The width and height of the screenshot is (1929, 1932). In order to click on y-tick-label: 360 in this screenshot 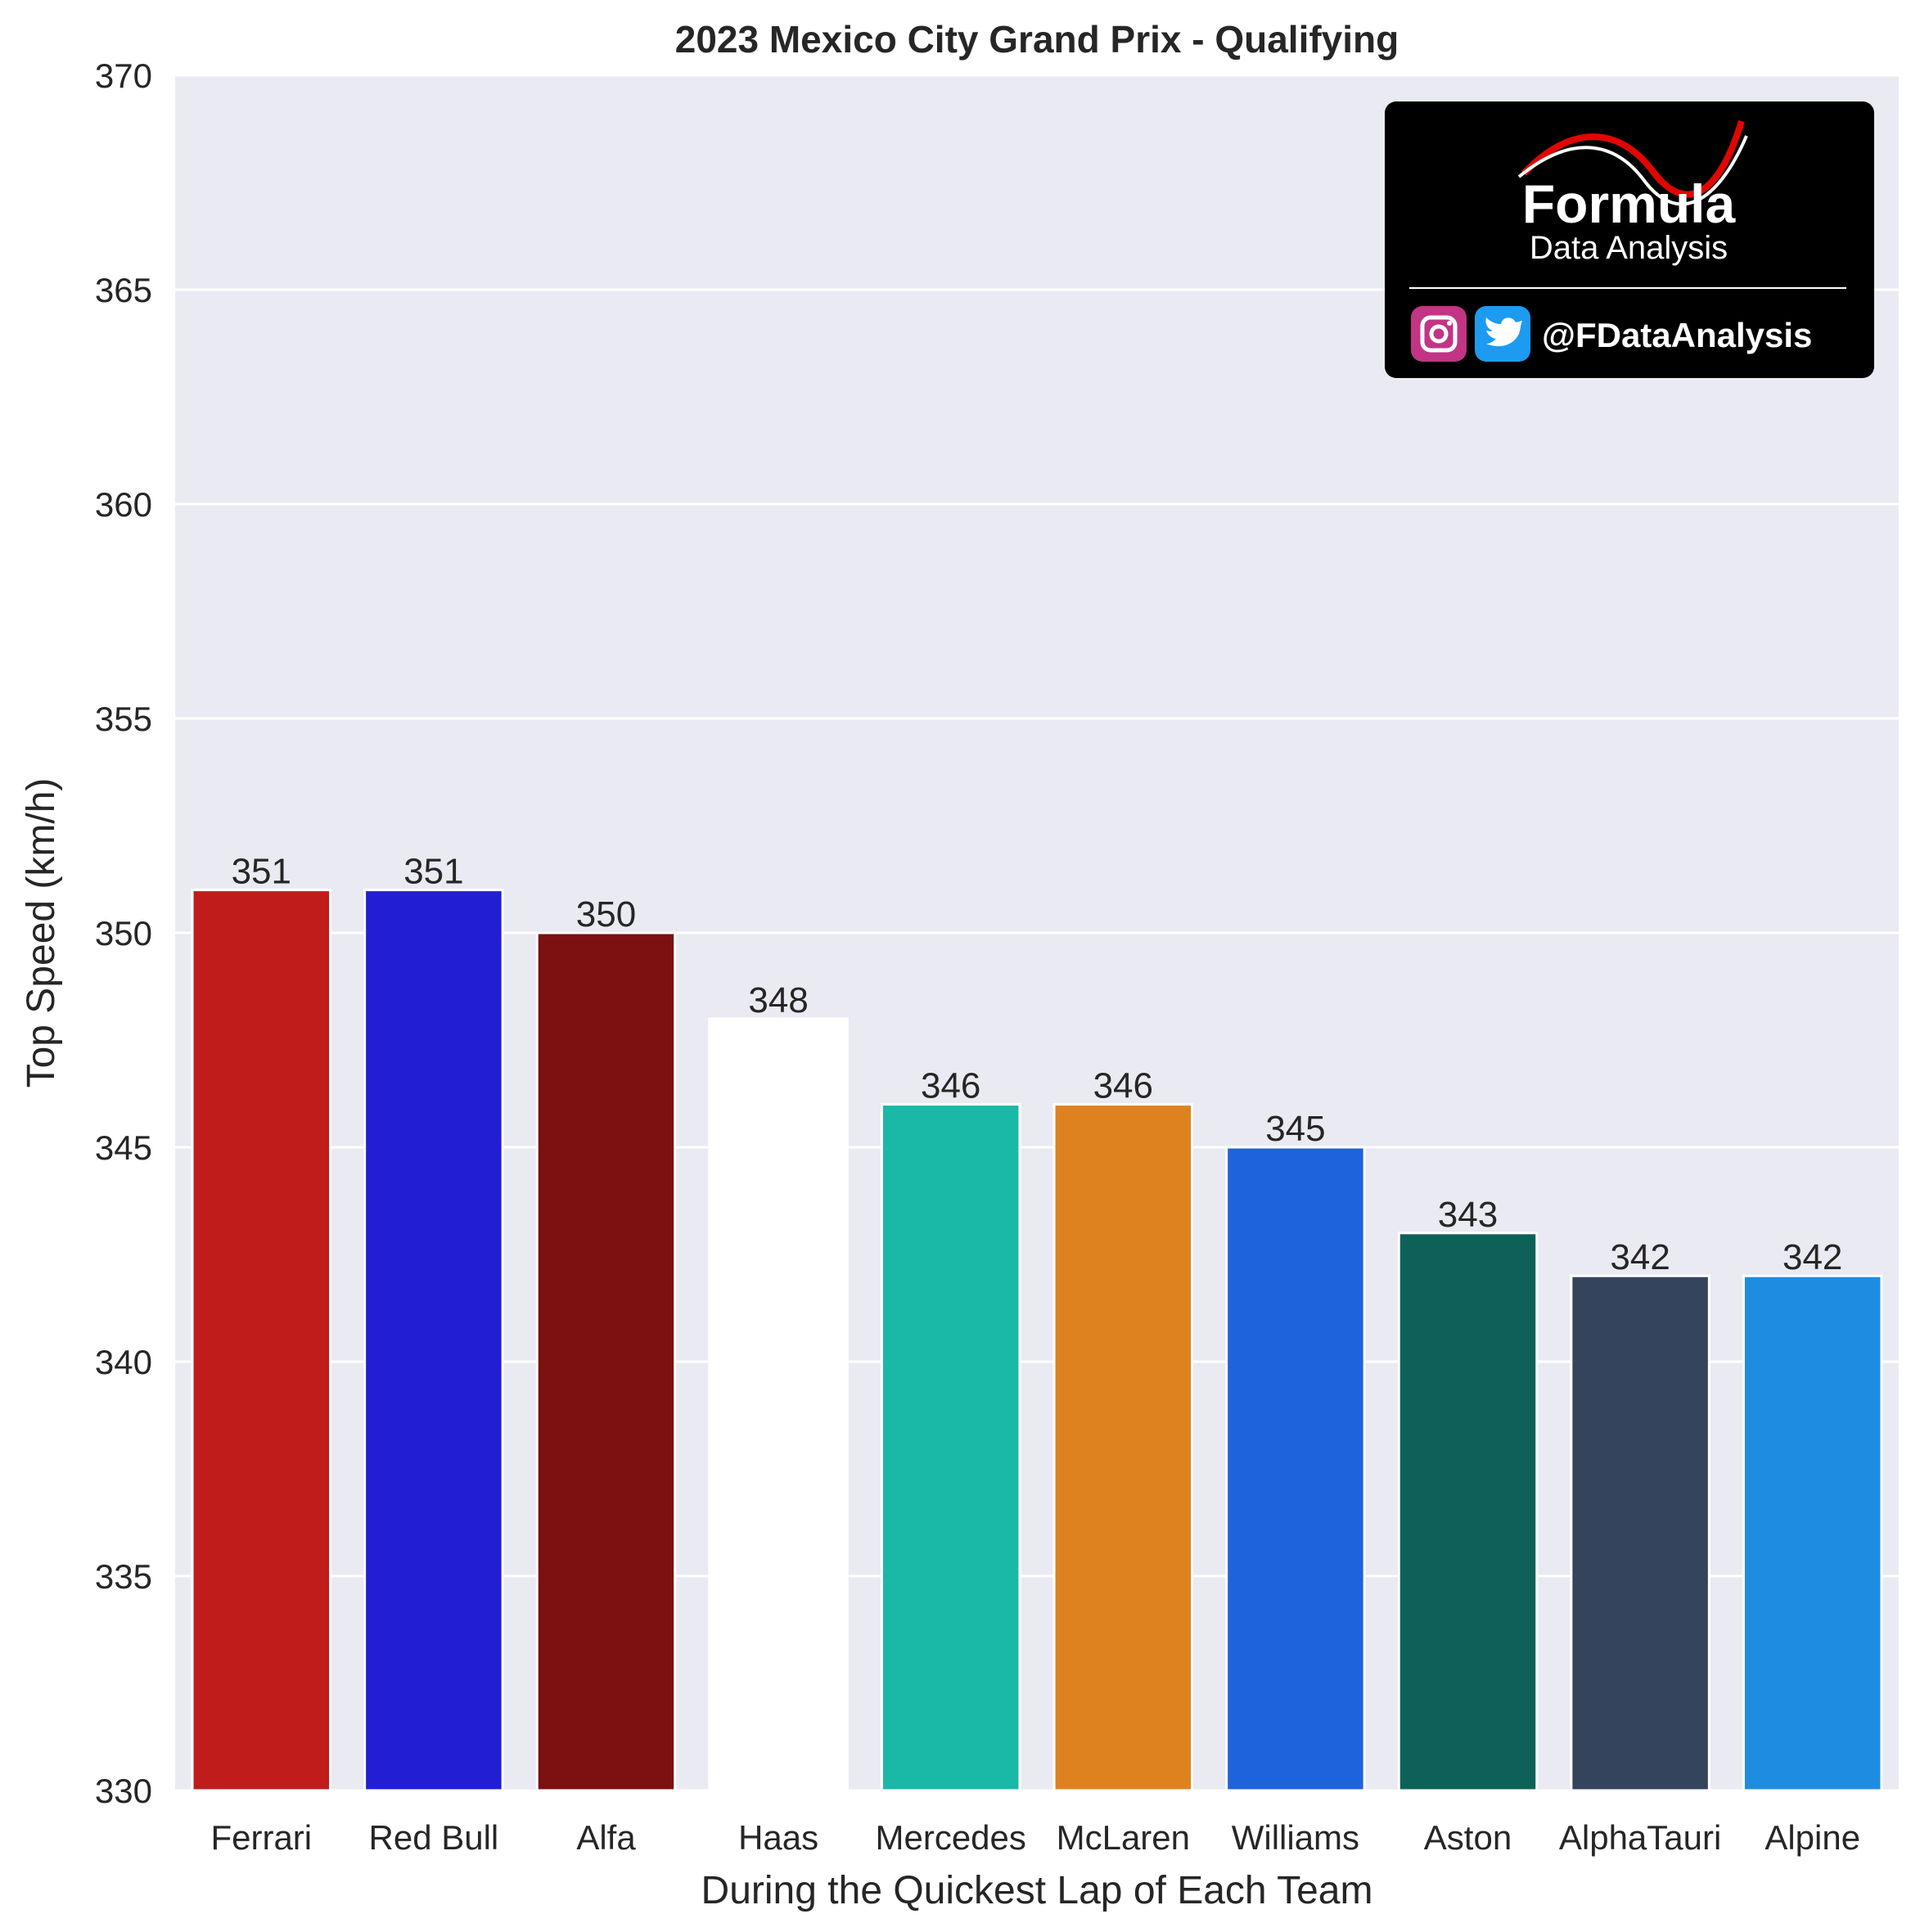, I will do `click(124, 505)`.